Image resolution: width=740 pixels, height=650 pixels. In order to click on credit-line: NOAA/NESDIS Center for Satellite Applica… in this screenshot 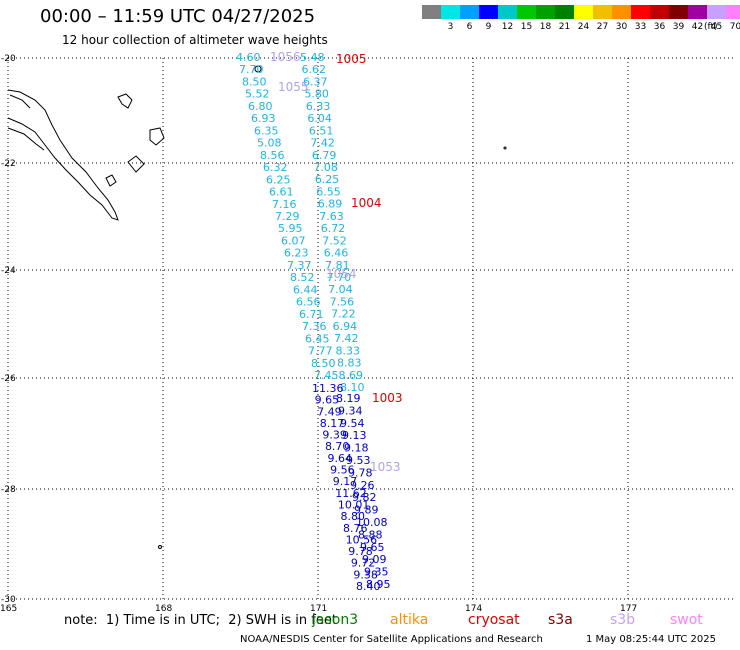, I will do `click(391, 639)`.